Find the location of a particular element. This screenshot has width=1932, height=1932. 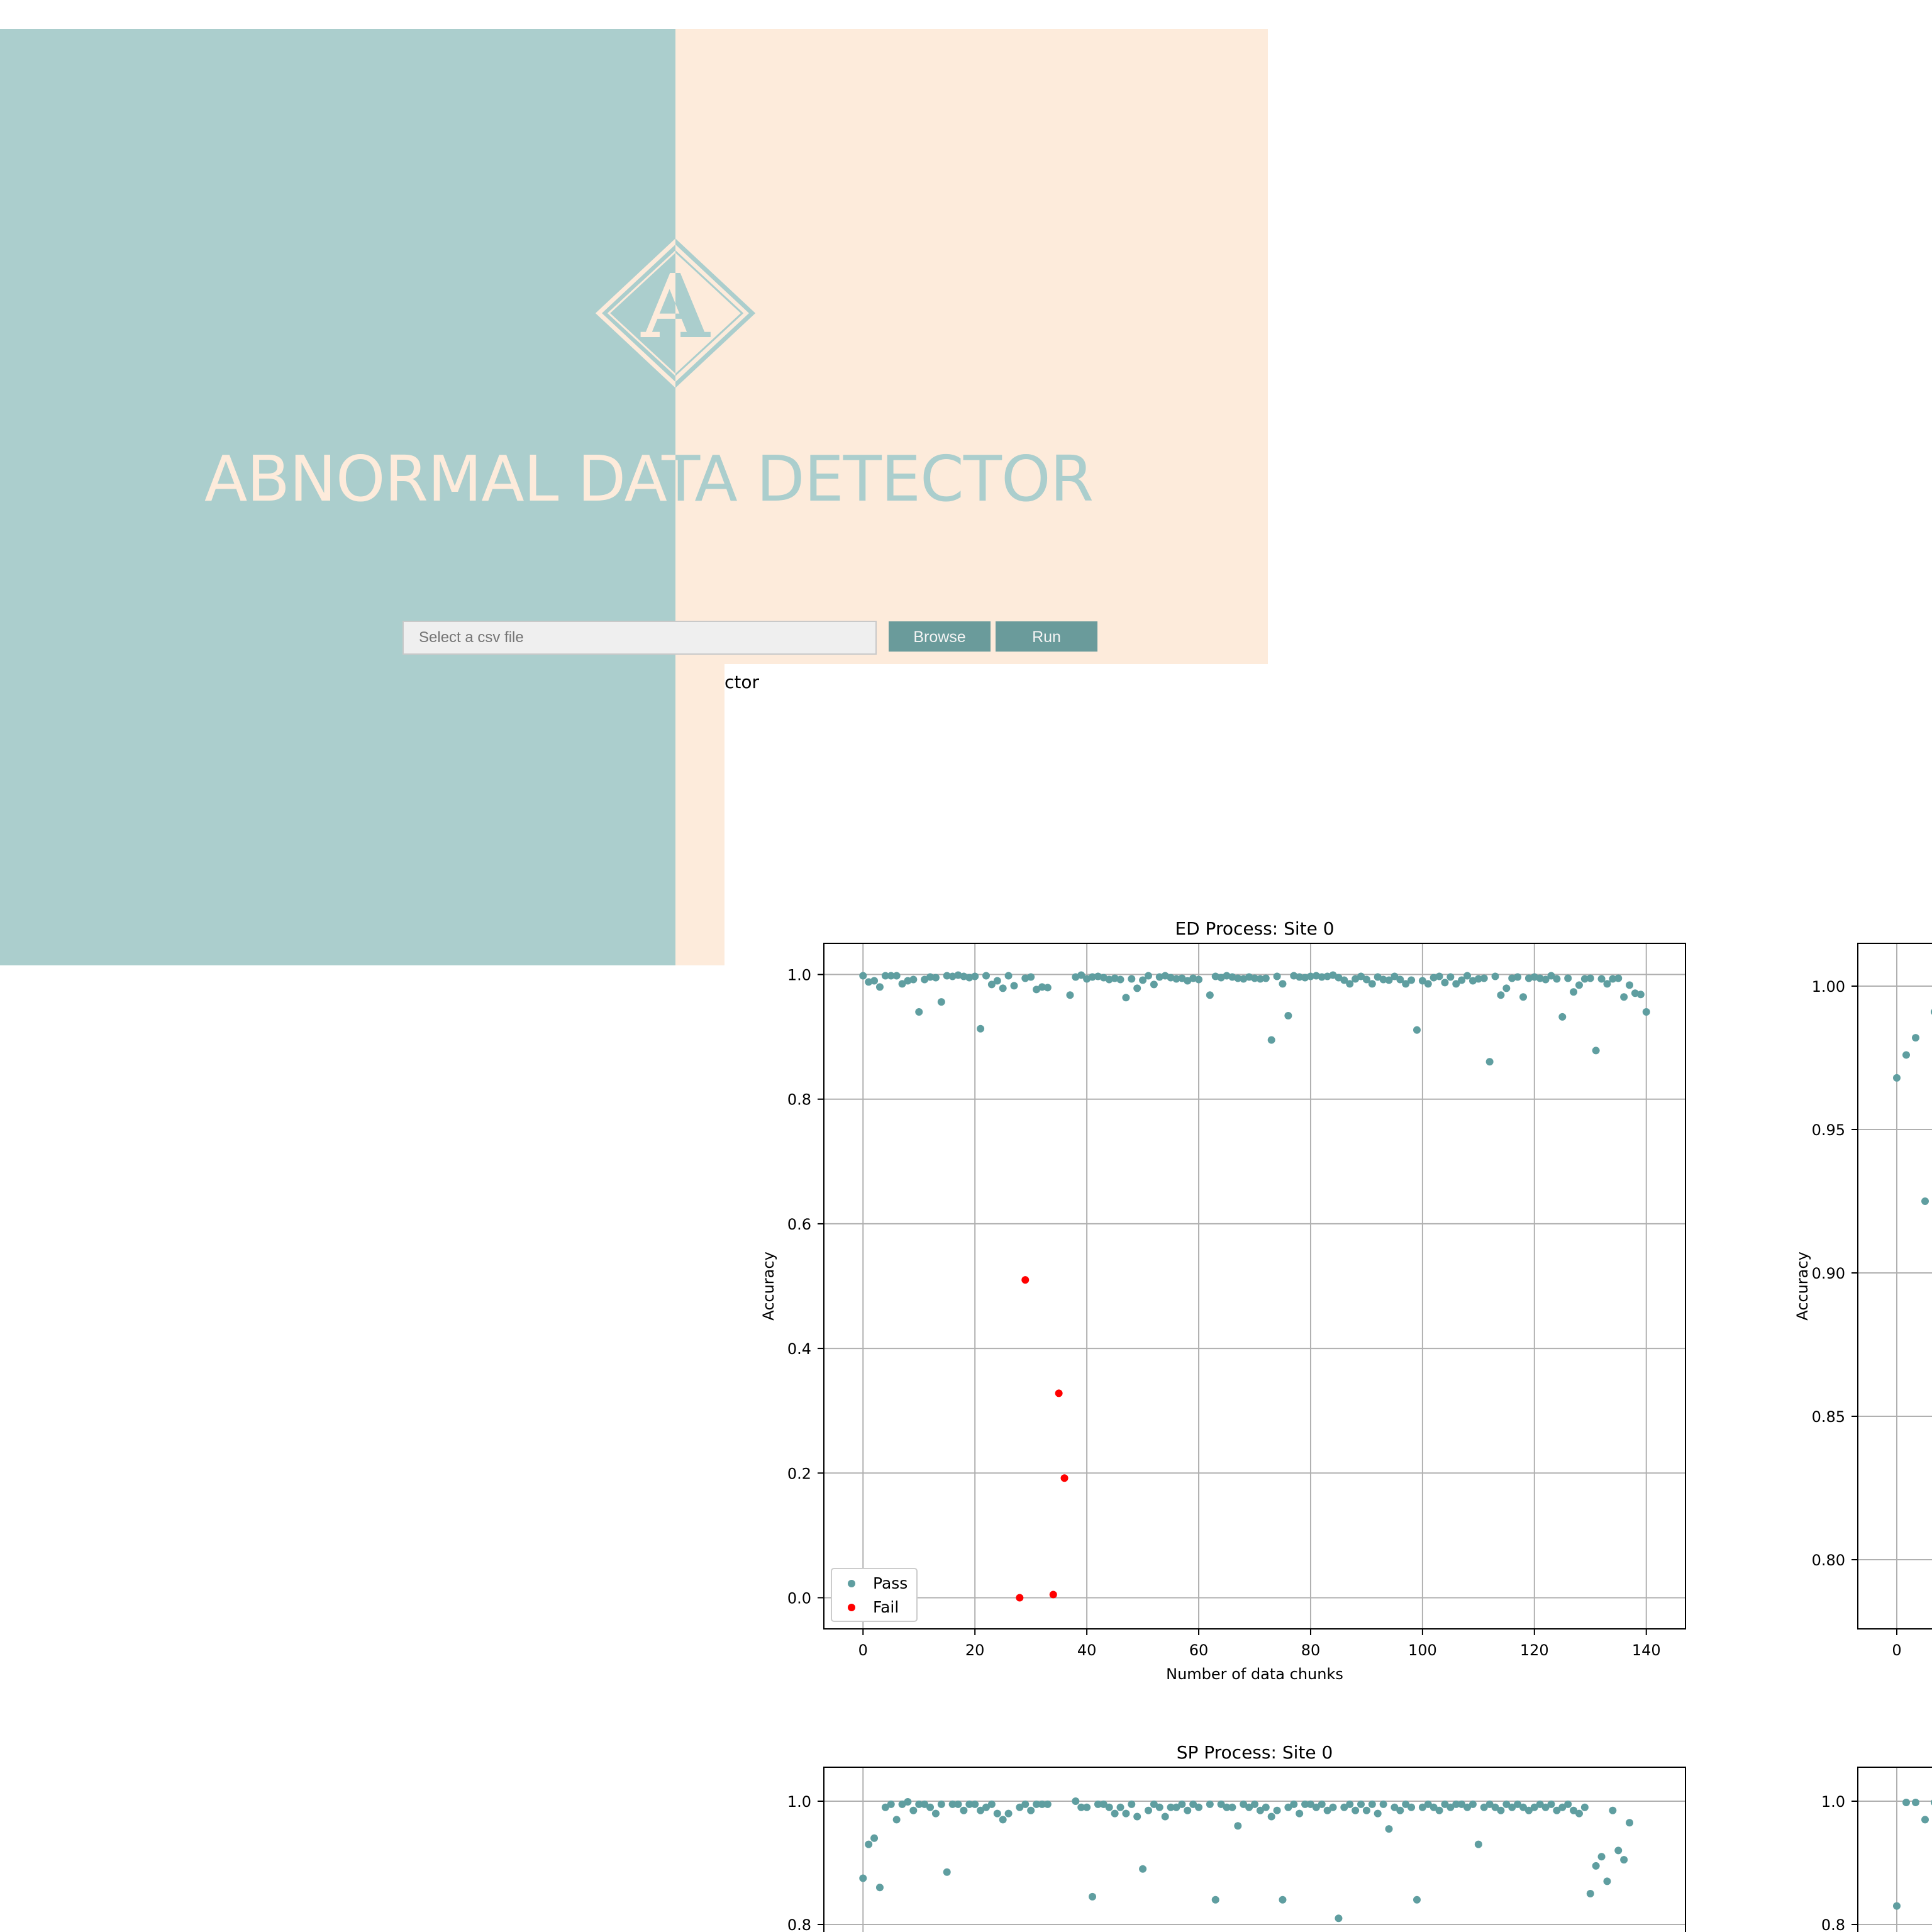

x-tick-label: 140 is located at coordinates (1646, 1650).